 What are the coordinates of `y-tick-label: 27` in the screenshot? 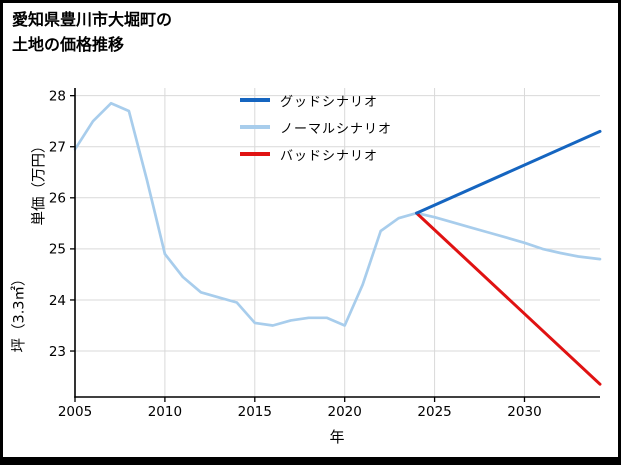 It's located at (57, 148).